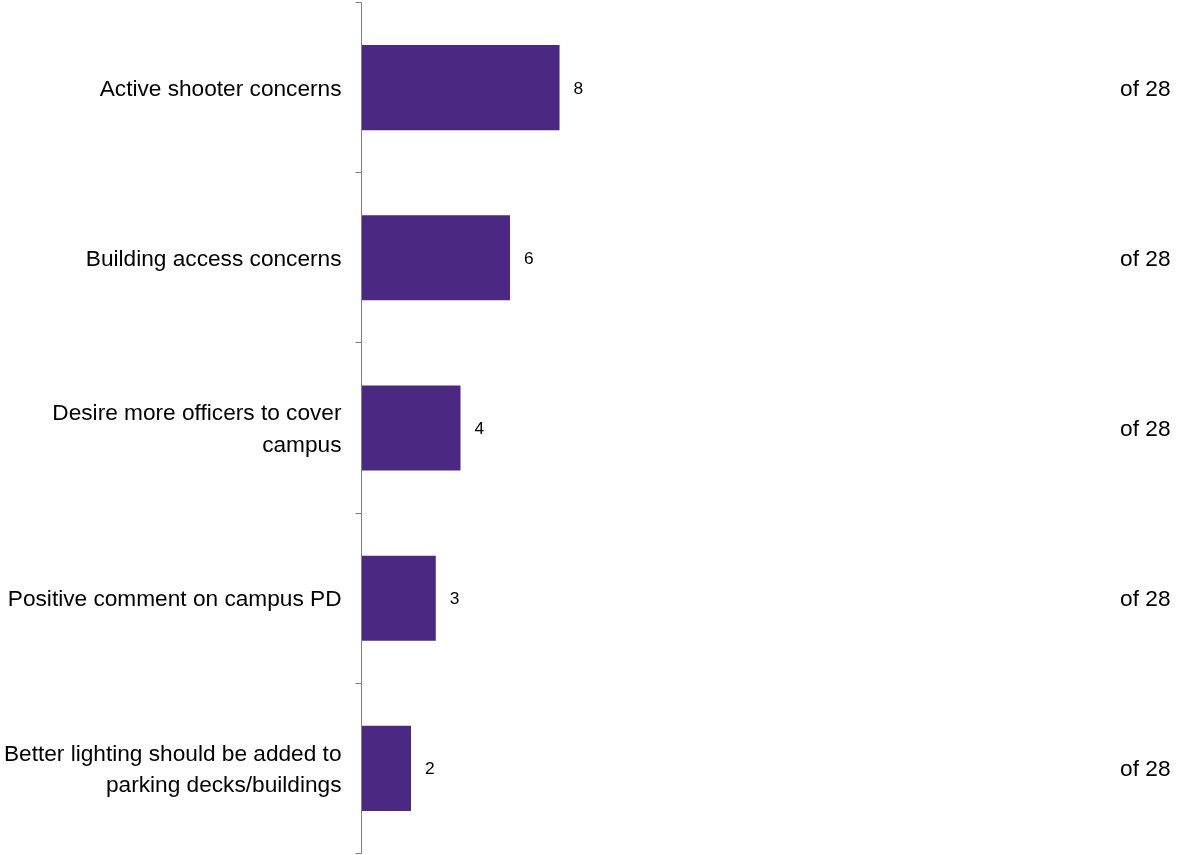 Image resolution: width=1184 pixels, height=855 pixels. I want to click on data-label: 6, so click(529, 257).